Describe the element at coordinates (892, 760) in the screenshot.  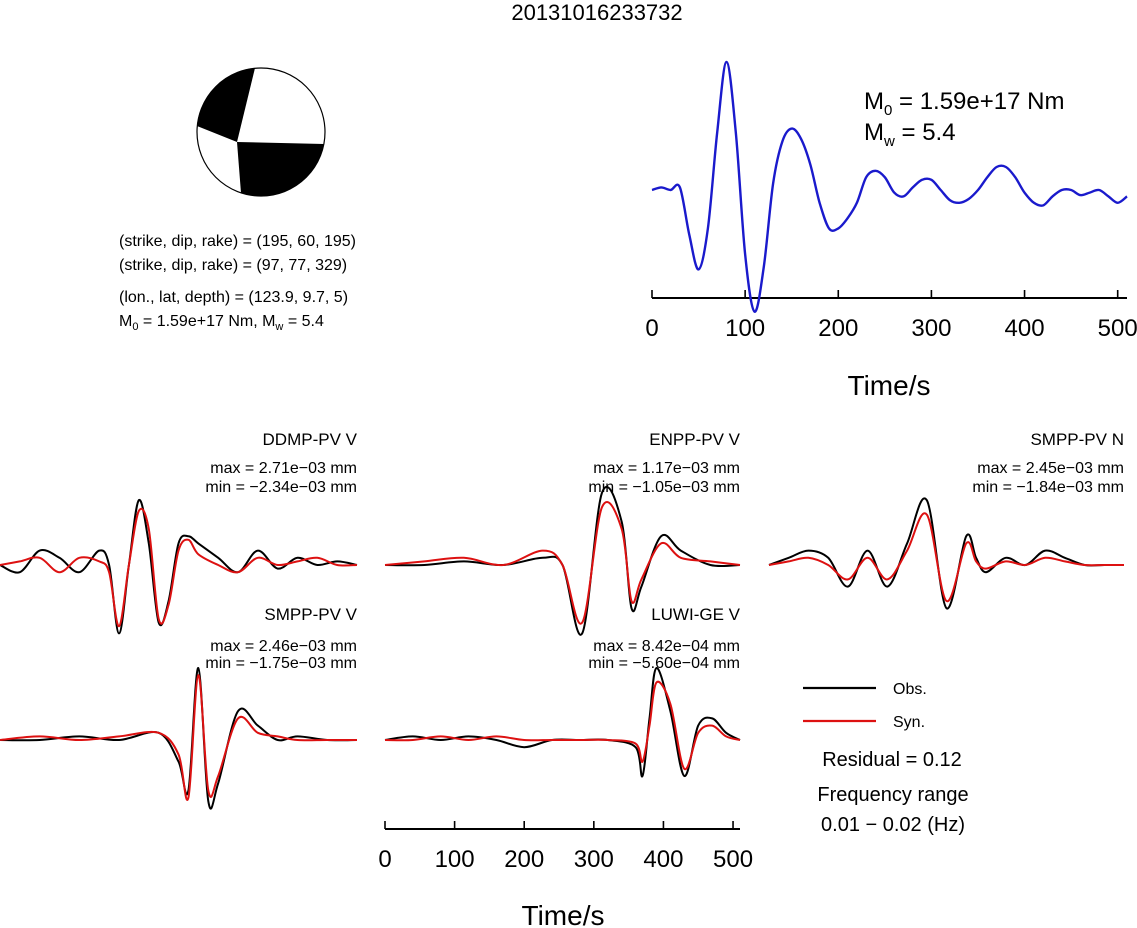
I see `residual-value: Residual = 0.12` at that location.